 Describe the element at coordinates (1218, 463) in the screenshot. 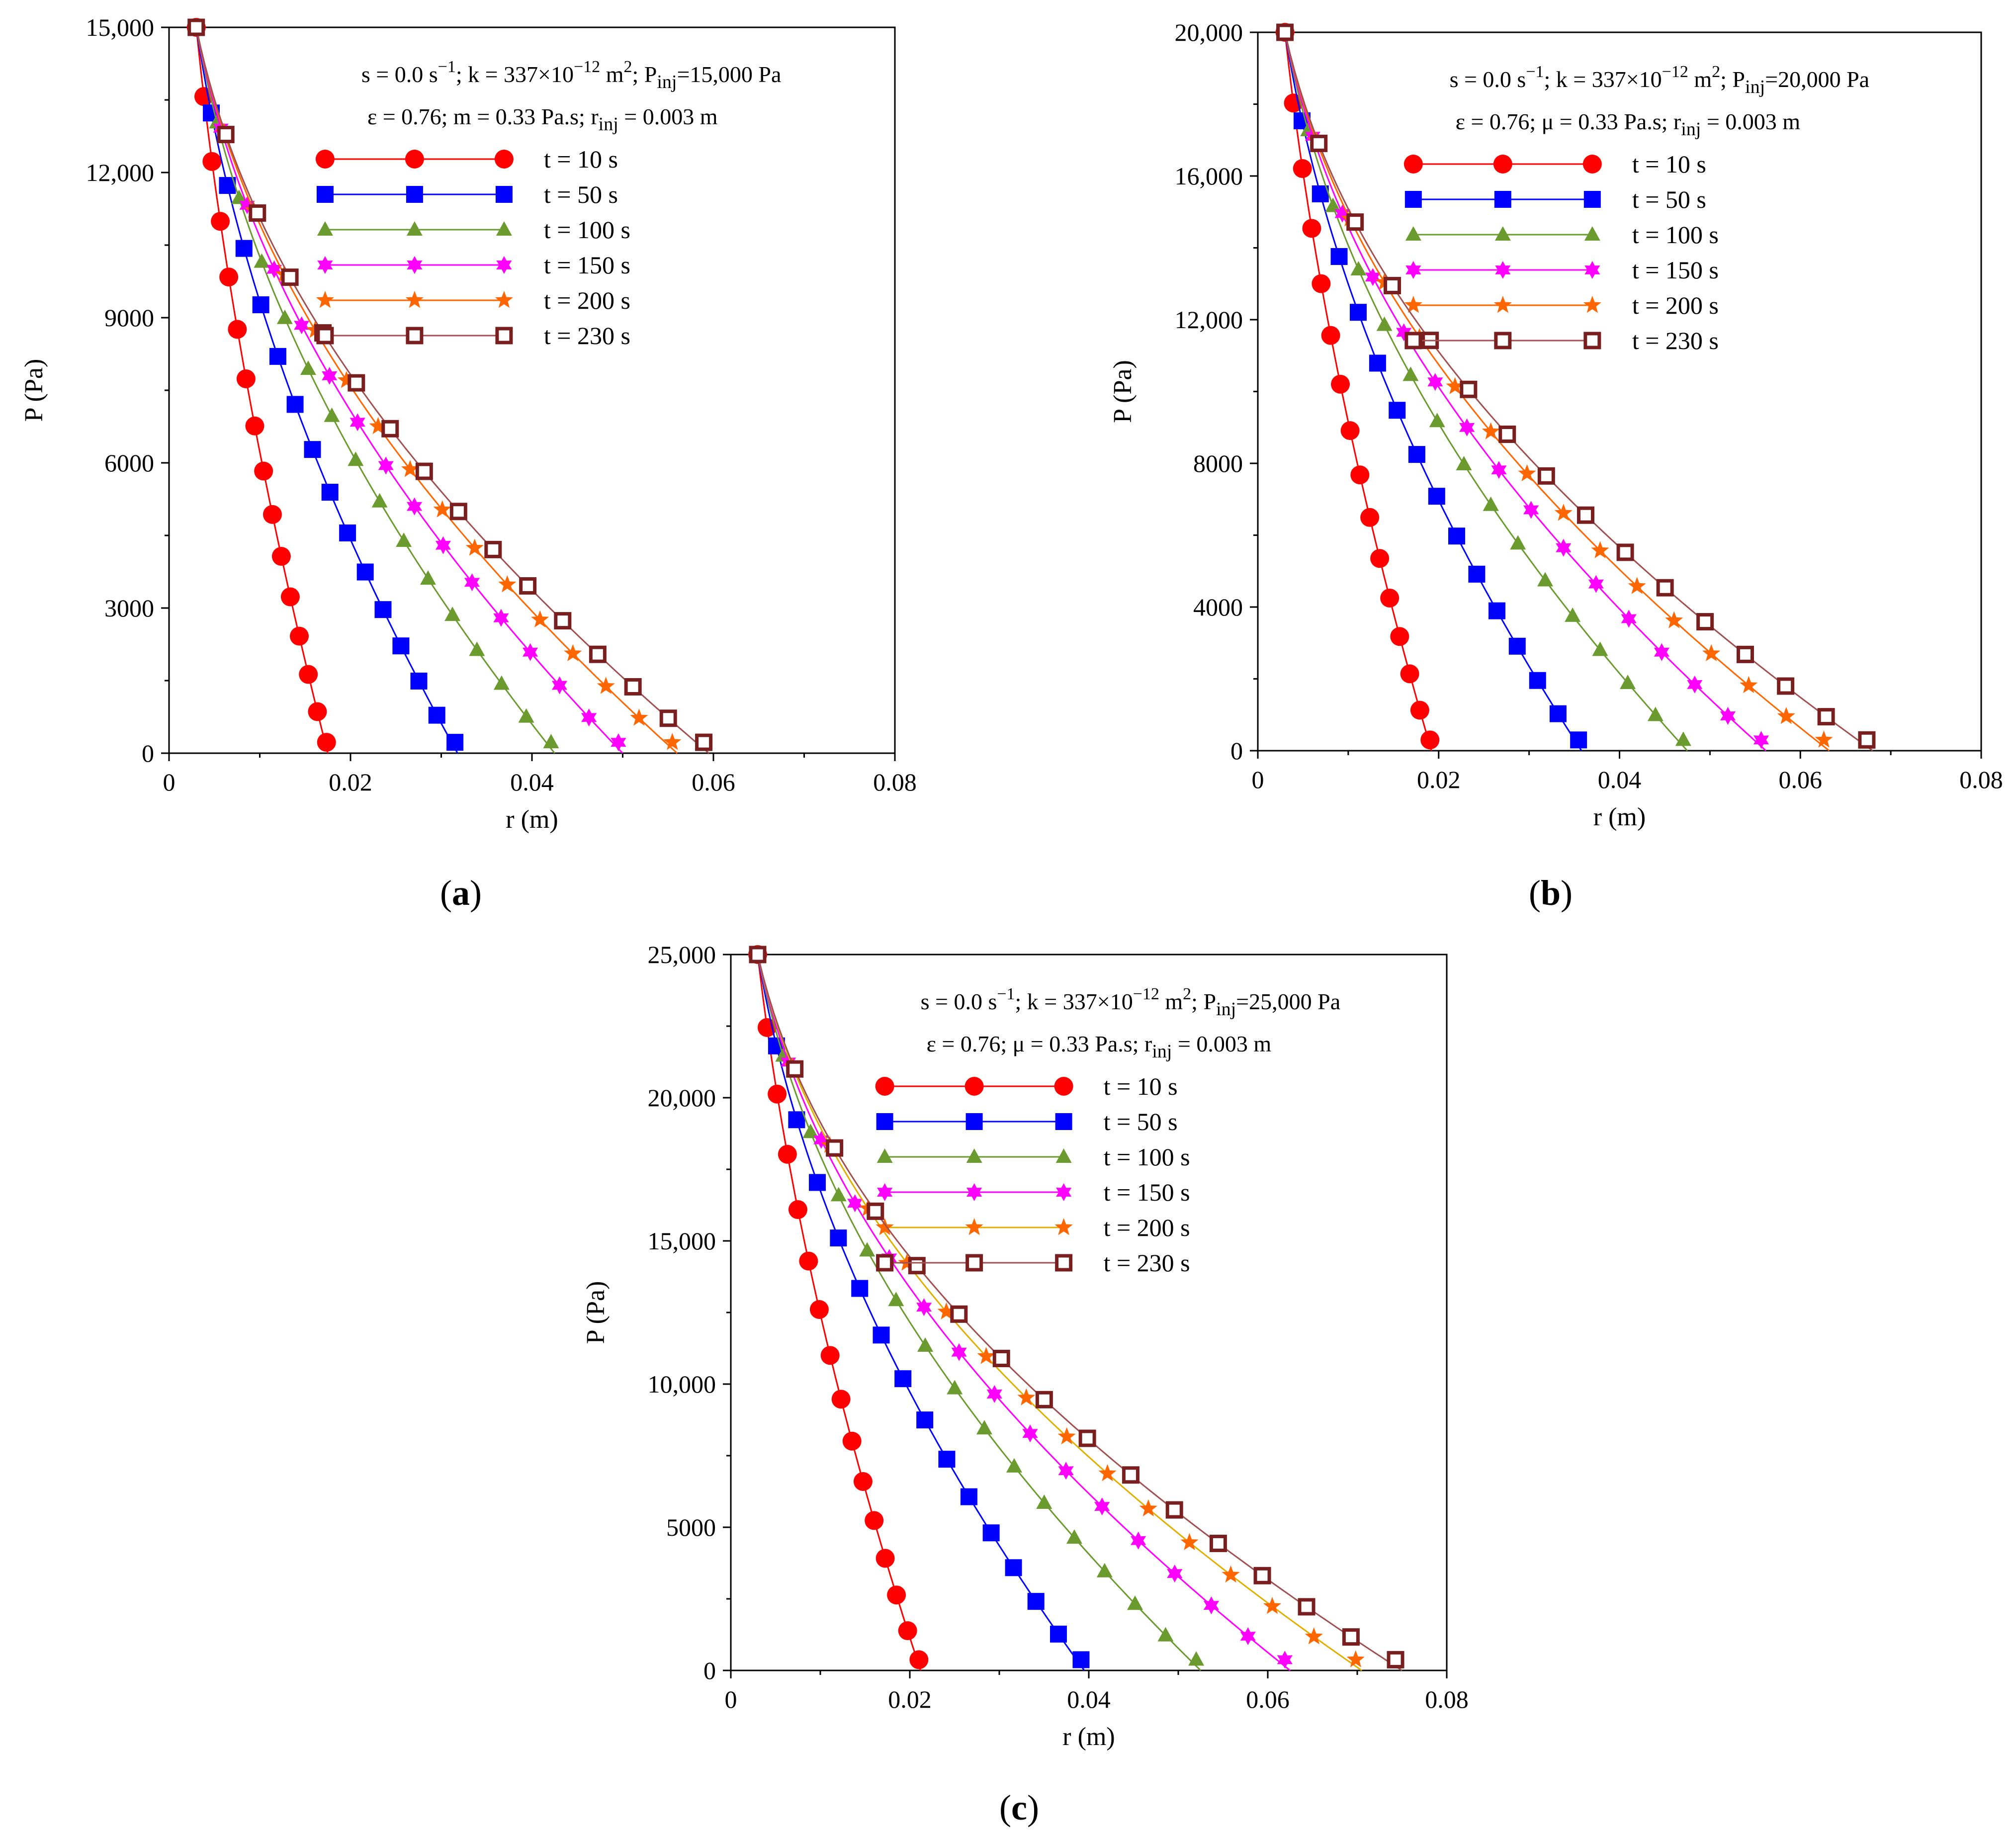

I see `y-tick-label: 8000` at that location.